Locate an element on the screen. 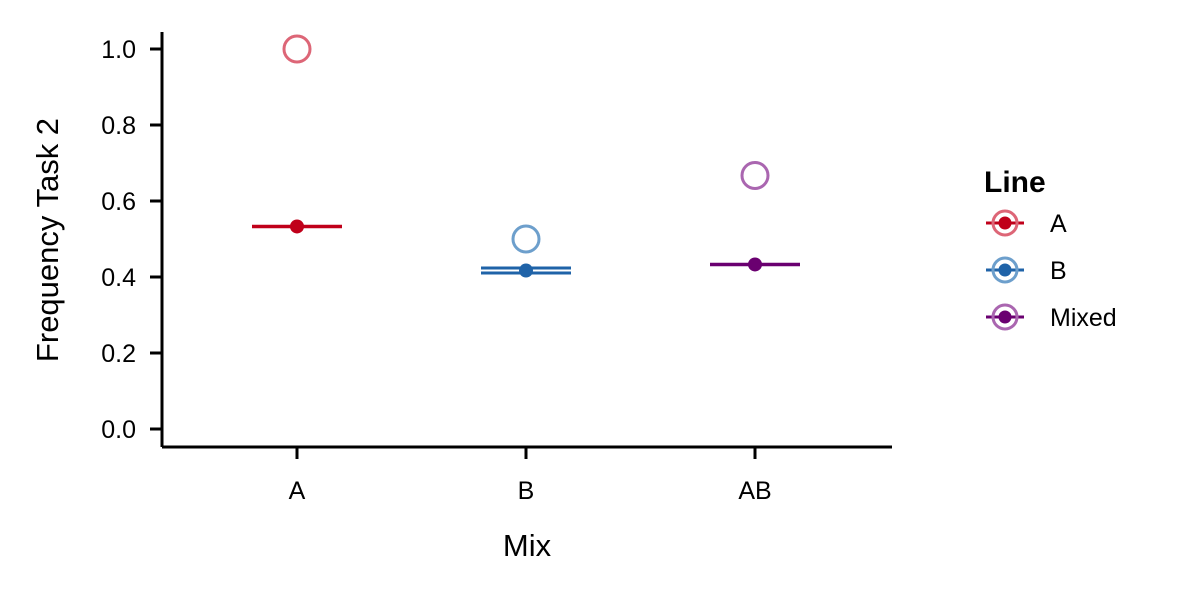  legend-label: Mixed is located at coordinates (1083, 318).